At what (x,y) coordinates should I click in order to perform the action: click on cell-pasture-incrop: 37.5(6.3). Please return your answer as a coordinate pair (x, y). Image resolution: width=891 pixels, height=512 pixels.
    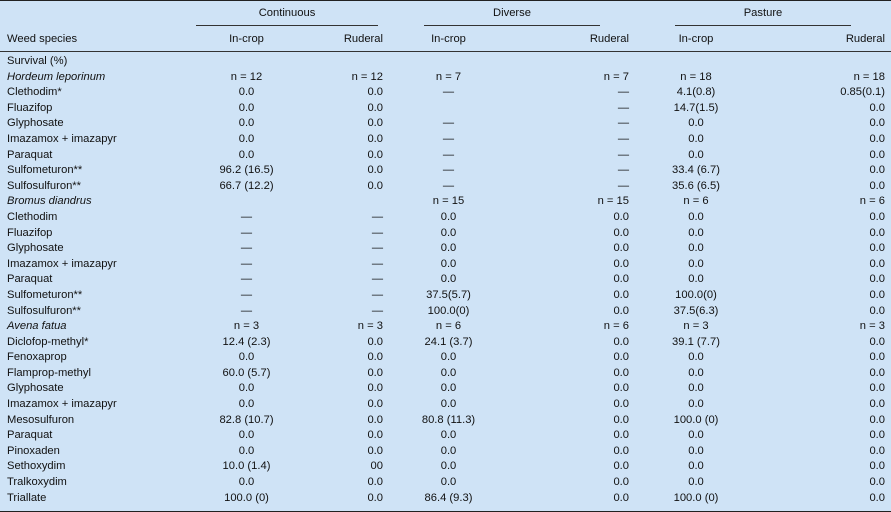
    Looking at the image, I should click on (696, 310).